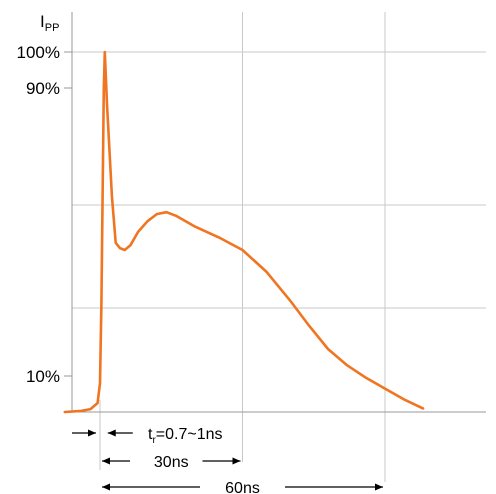 The width and height of the screenshot is (496, 494). Describe the element at coordinates (49, 23) in the screenshot. I see `y-axis-label: IPP` at that location.